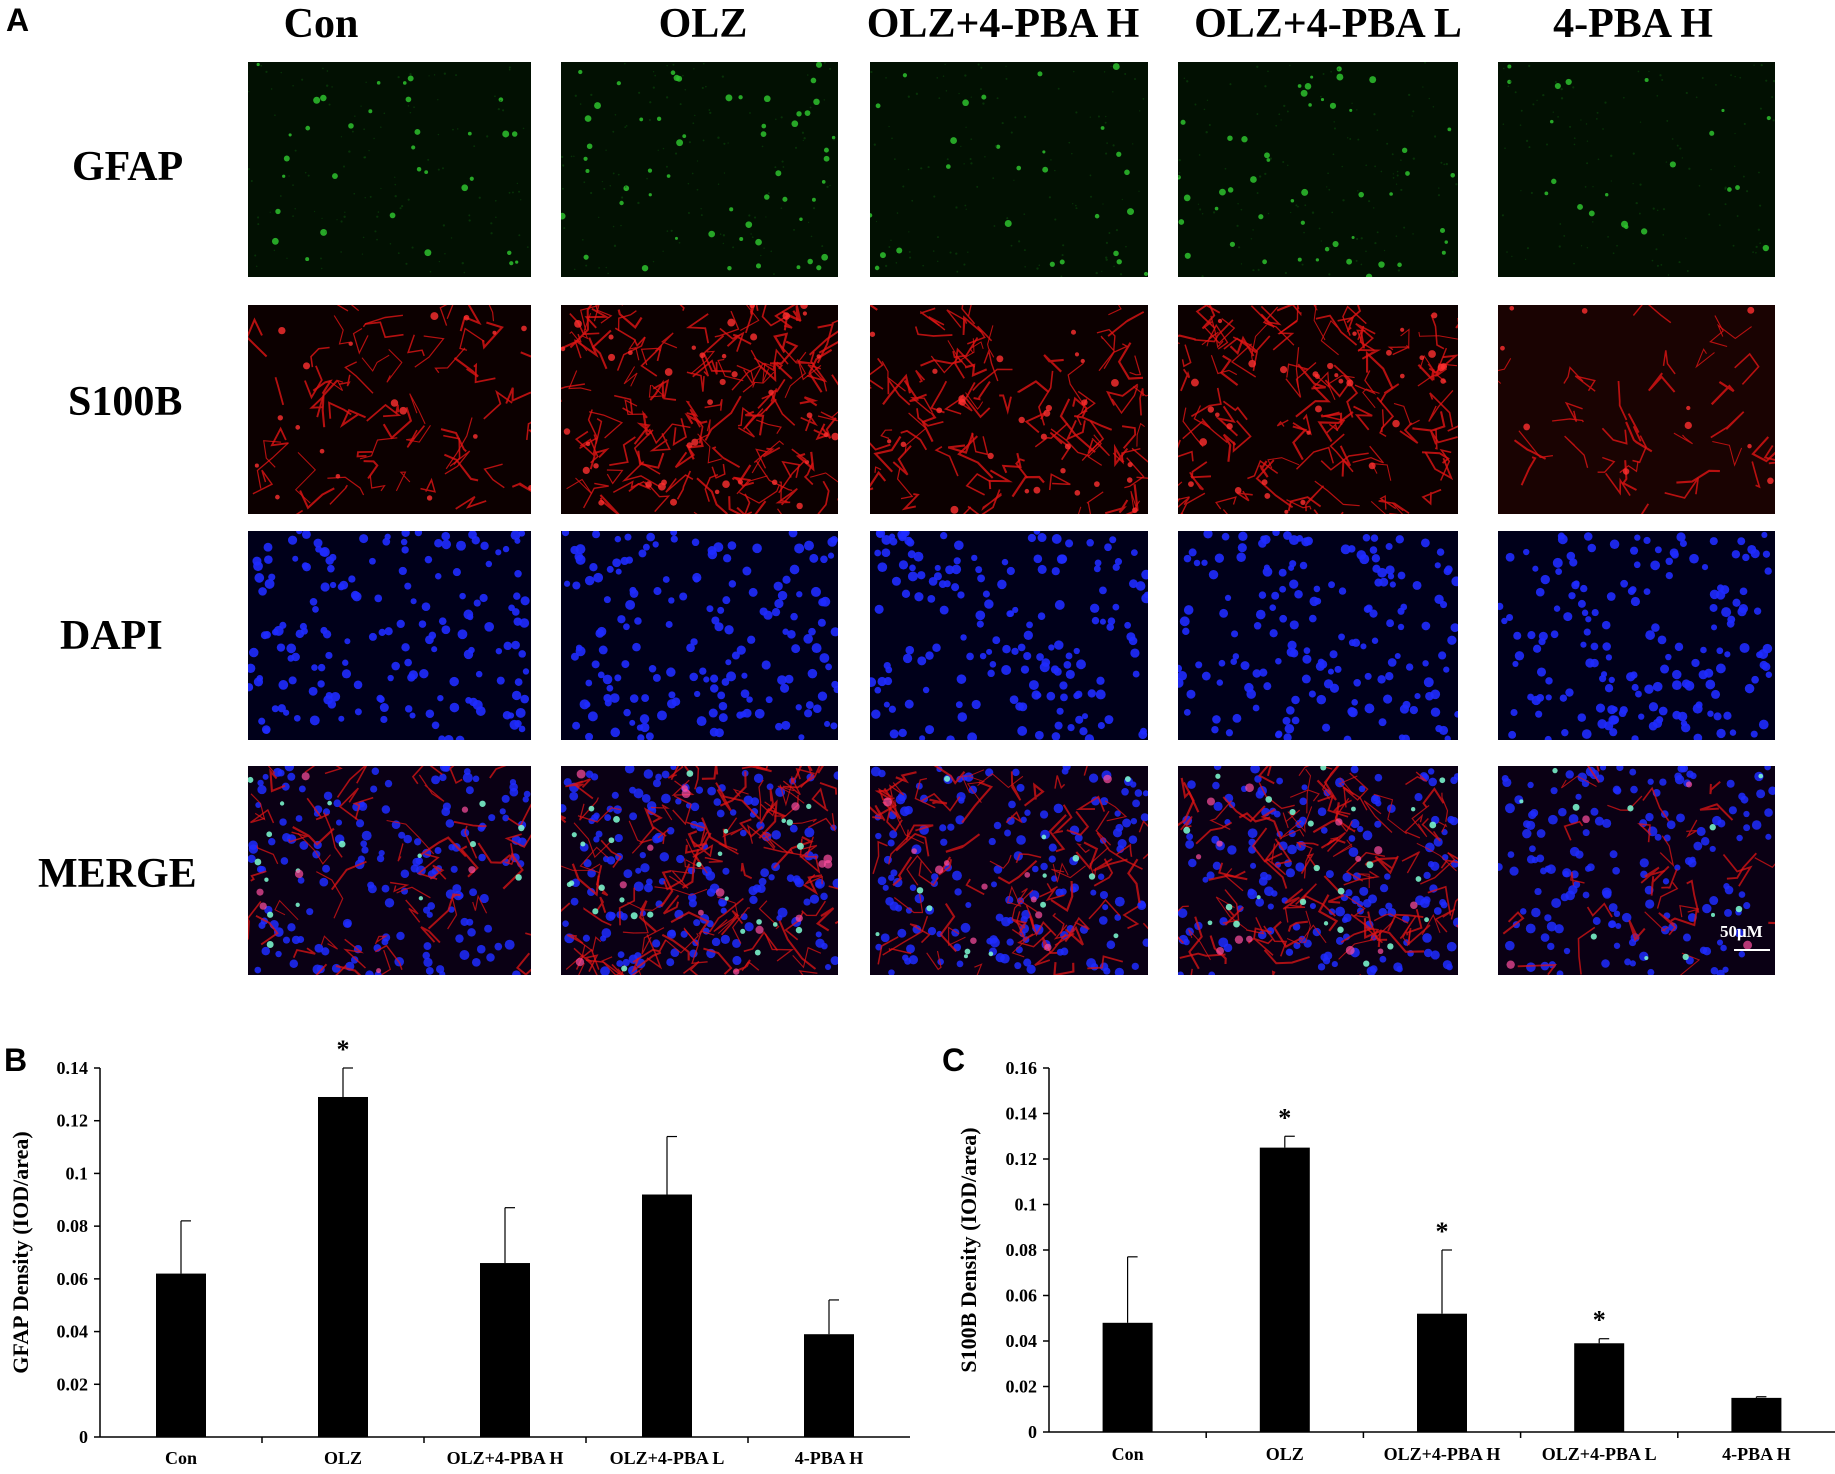  I want to click on micrograph-dapi-olz-4pba-h, so click(1009, 635).